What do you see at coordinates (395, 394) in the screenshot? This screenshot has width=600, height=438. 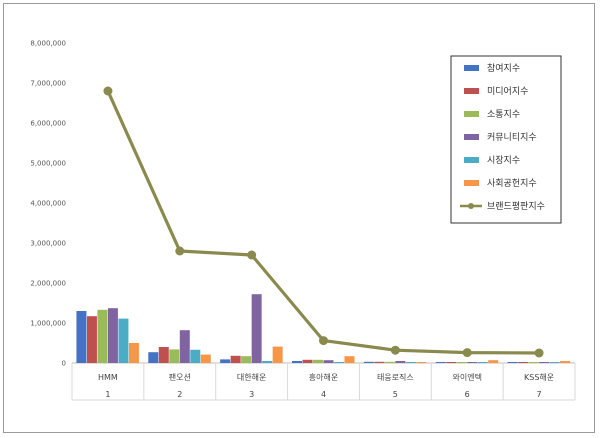 I see `category-number: 5` at bounding box center [395, 394].